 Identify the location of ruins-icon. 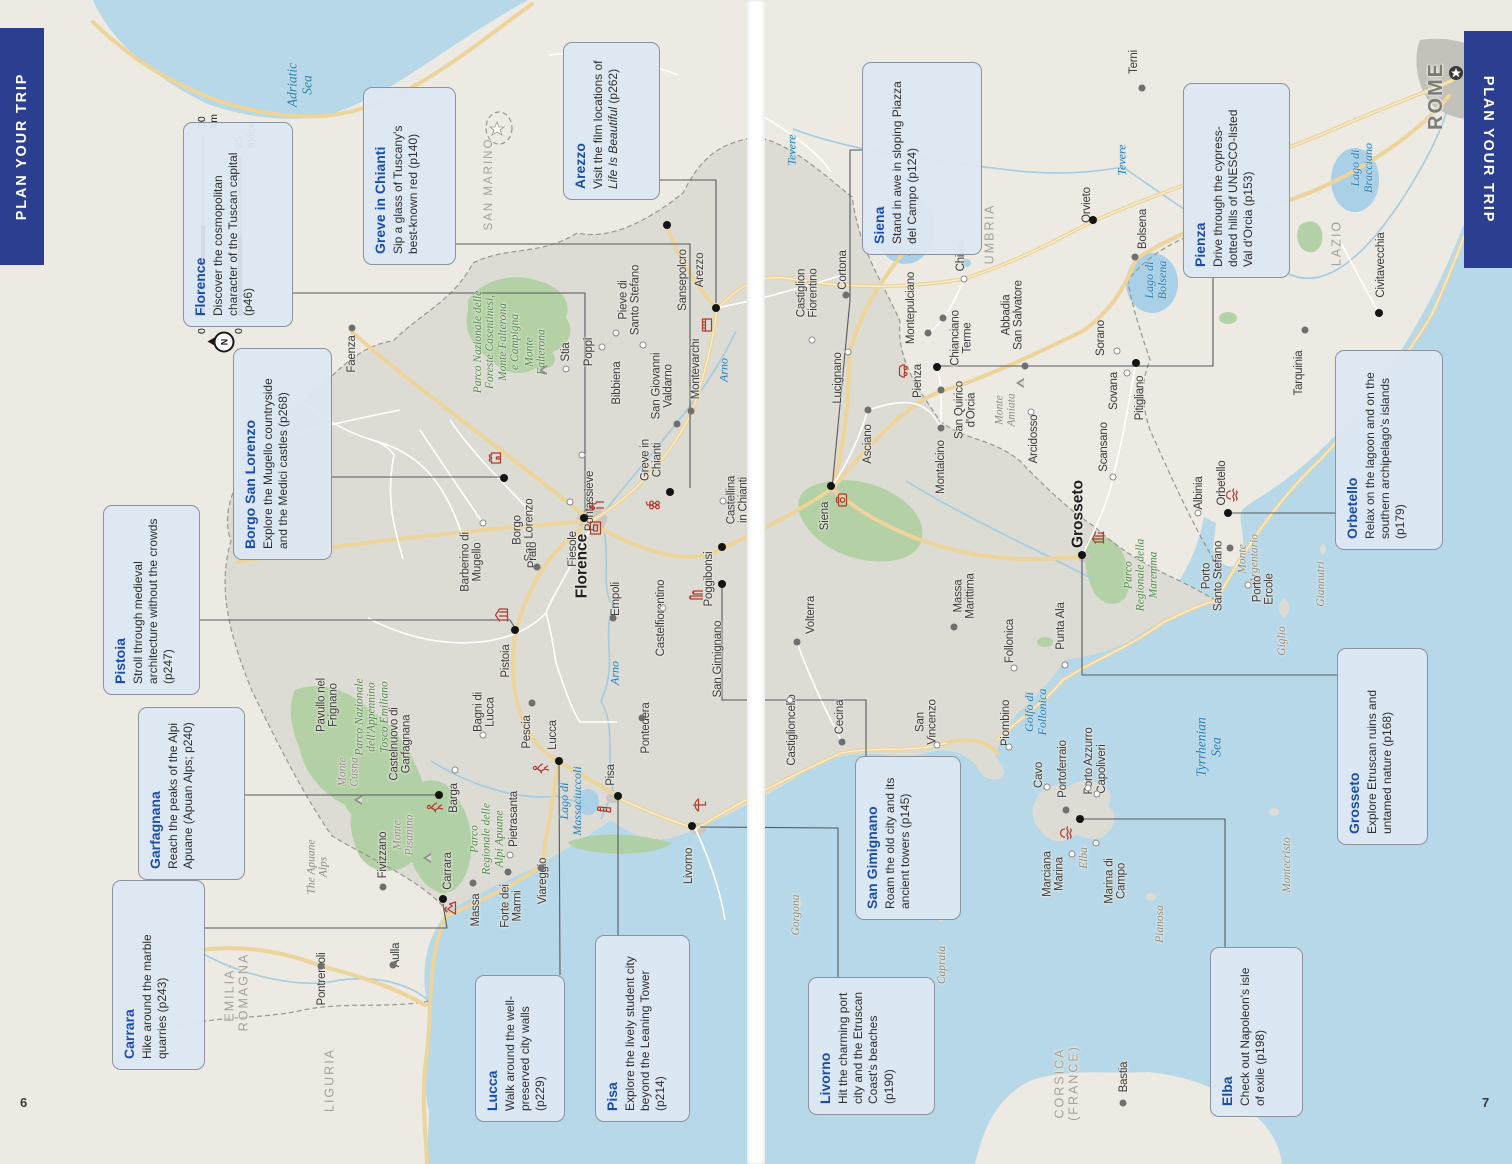
(1100, 537).